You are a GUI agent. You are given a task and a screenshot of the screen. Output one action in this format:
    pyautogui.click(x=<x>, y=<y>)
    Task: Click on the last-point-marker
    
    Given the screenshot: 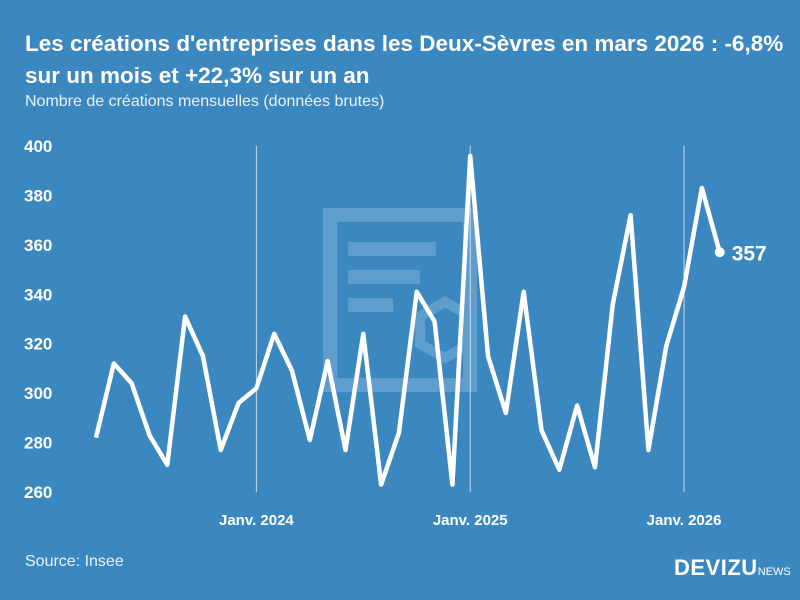 What is the action you would take?
    pyautogui.click(x=719, y=252)
    